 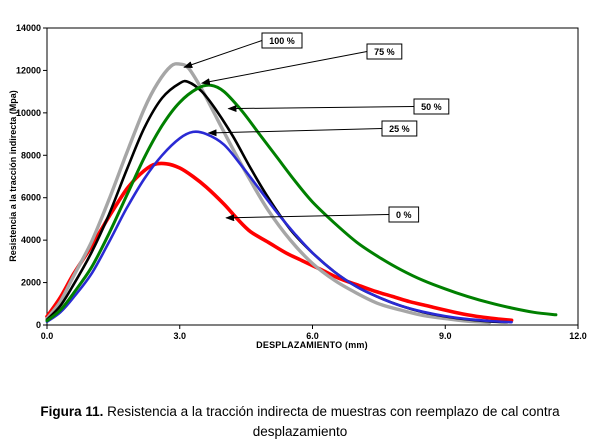 What do you see at coordinates (72, 411) in the screenshot?
I see `figure-caption-number: Figura 11.` at bounding box center [72, 411].